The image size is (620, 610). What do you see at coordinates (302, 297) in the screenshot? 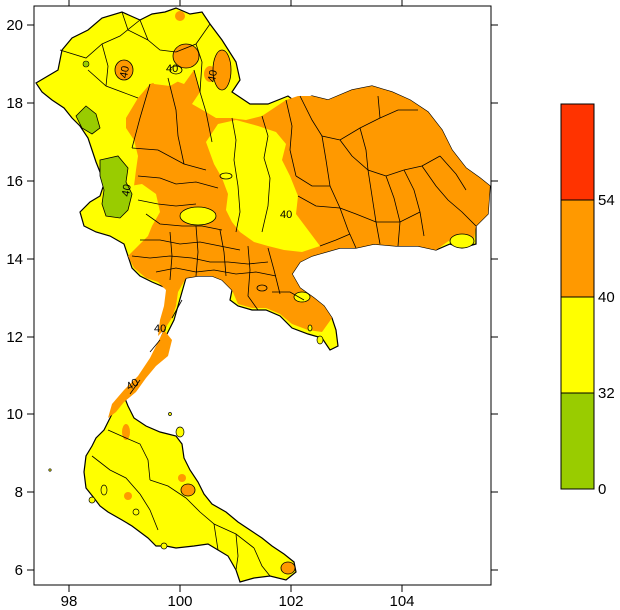
I see `zone-yellow-east-coast` at bounding box center [302, 297].